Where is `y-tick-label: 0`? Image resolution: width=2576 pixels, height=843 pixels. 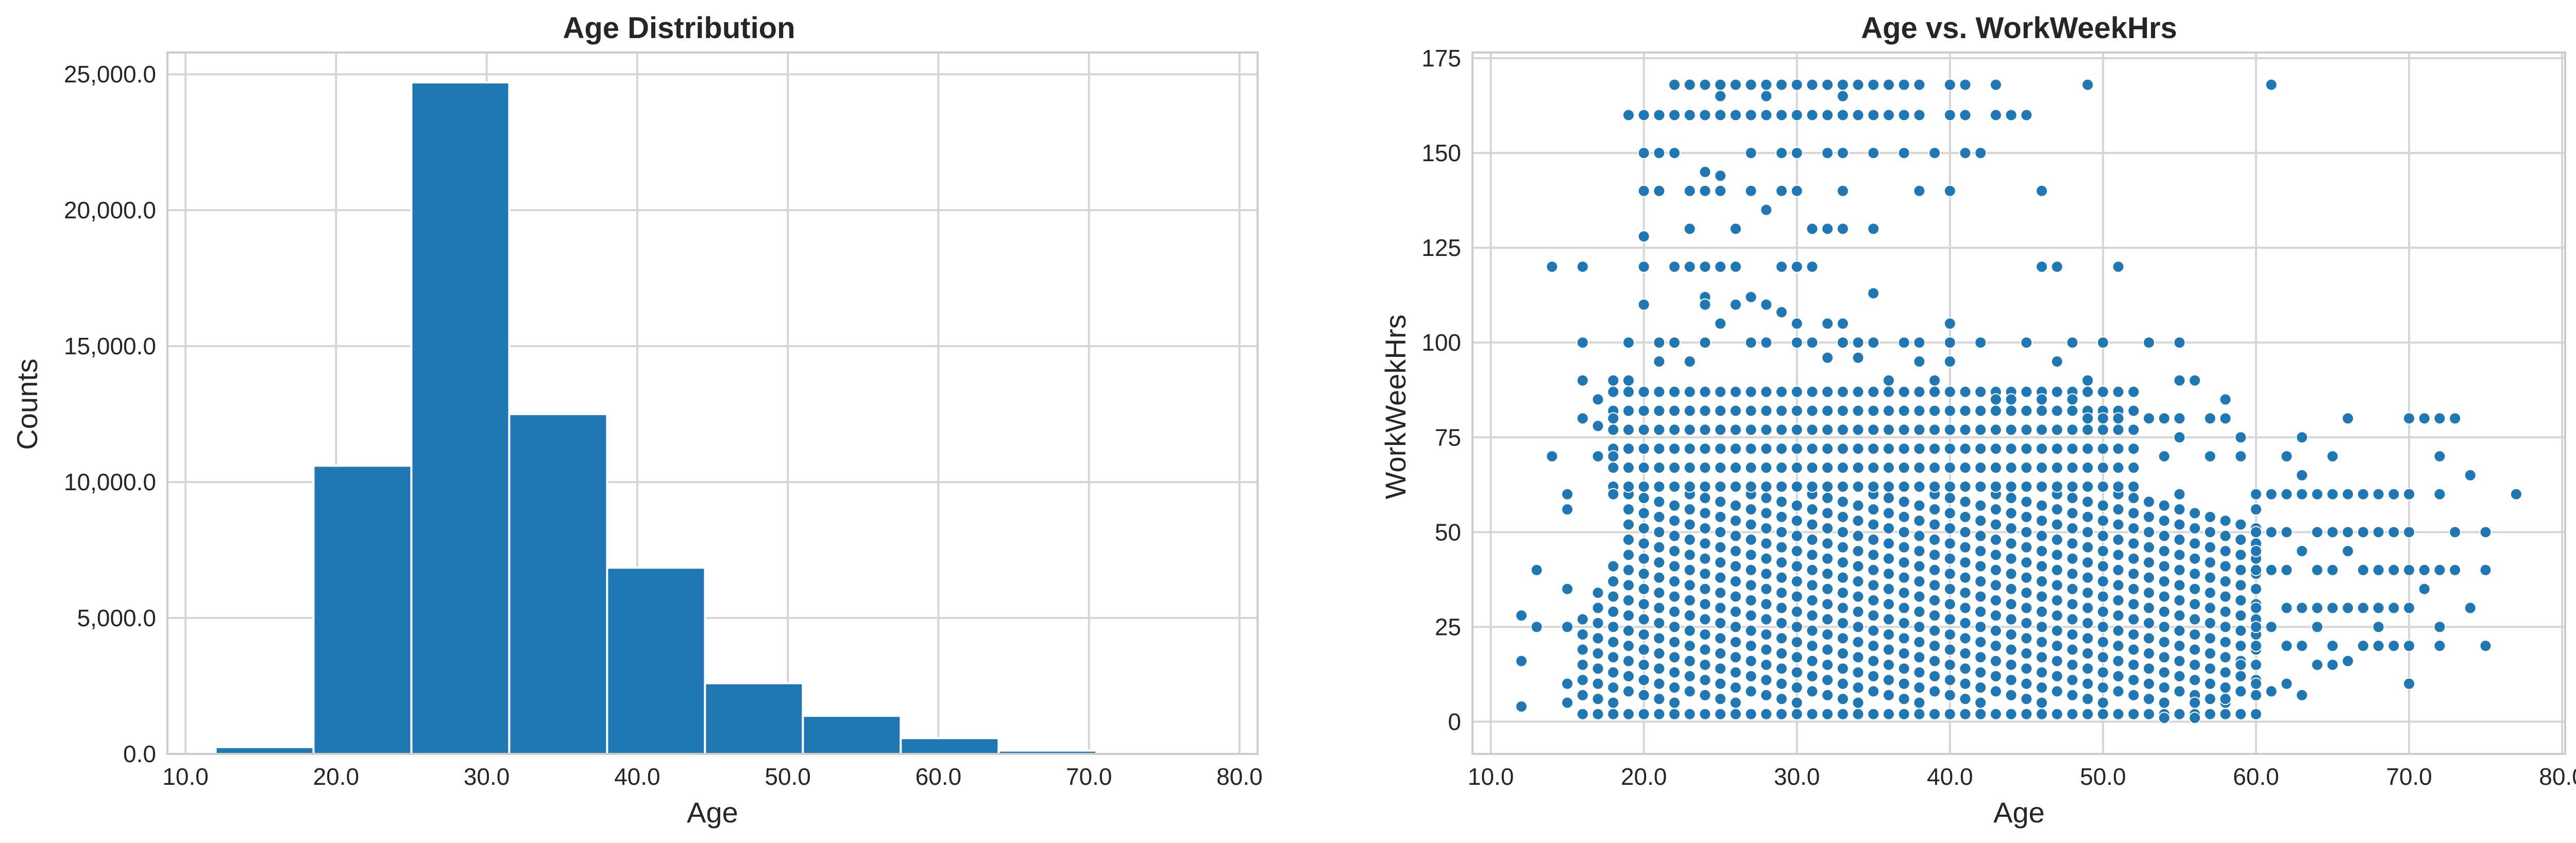
y-tick-label: 0 is located at coordinates (1454, 721).